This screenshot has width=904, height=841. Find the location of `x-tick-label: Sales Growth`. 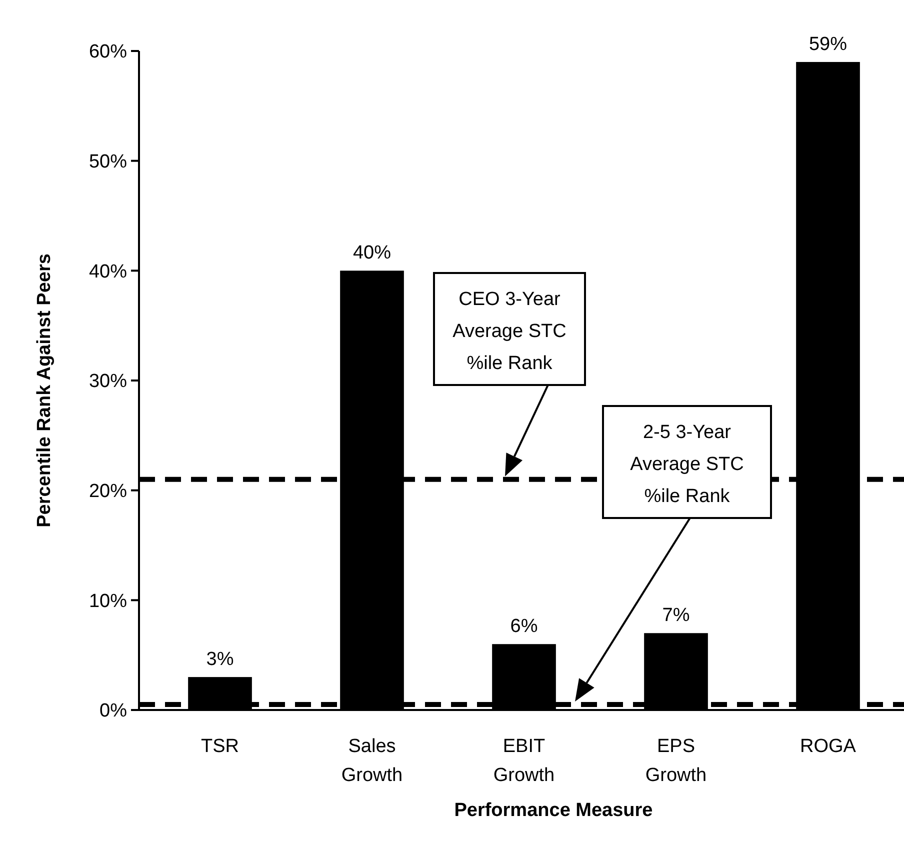

x-tick-label: Sales Growth is located at coordinates (372, 761).